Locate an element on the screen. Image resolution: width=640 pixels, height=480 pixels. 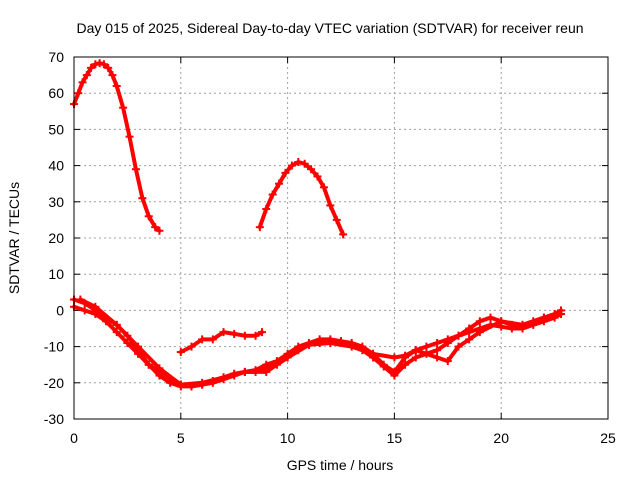
x-tick-label: 20 is located at coordinates (501, 438).